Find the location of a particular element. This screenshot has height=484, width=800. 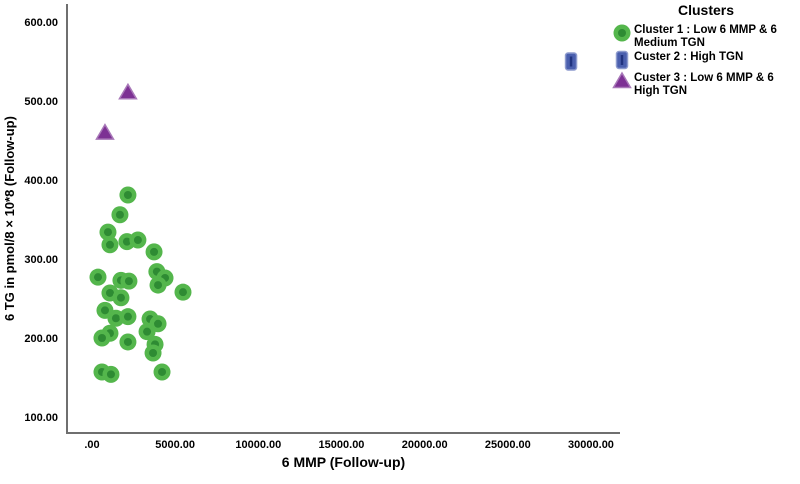

cluster2-square-icon is located at coordinates (622, 60).